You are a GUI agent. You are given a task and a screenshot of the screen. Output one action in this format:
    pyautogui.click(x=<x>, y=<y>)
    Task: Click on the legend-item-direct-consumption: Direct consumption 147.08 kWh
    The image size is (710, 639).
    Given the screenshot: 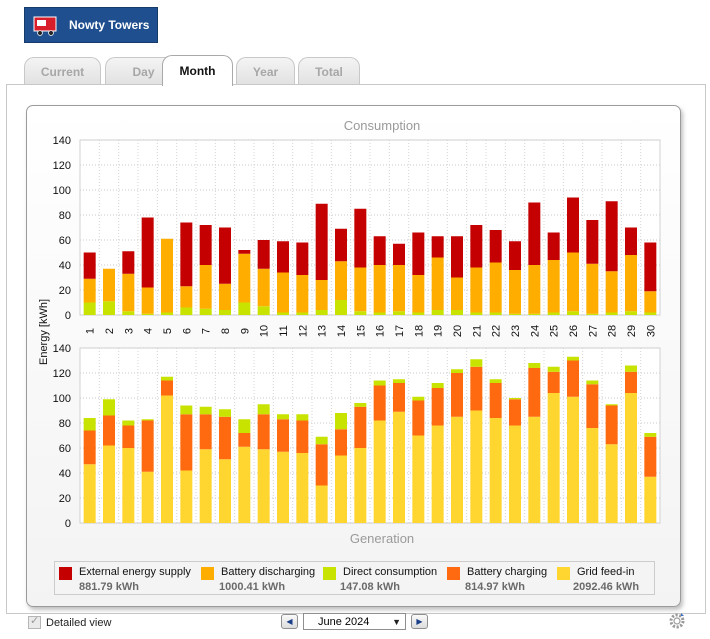 What is the action you would take?
    pyautogui.click(x=380, y=579)
    